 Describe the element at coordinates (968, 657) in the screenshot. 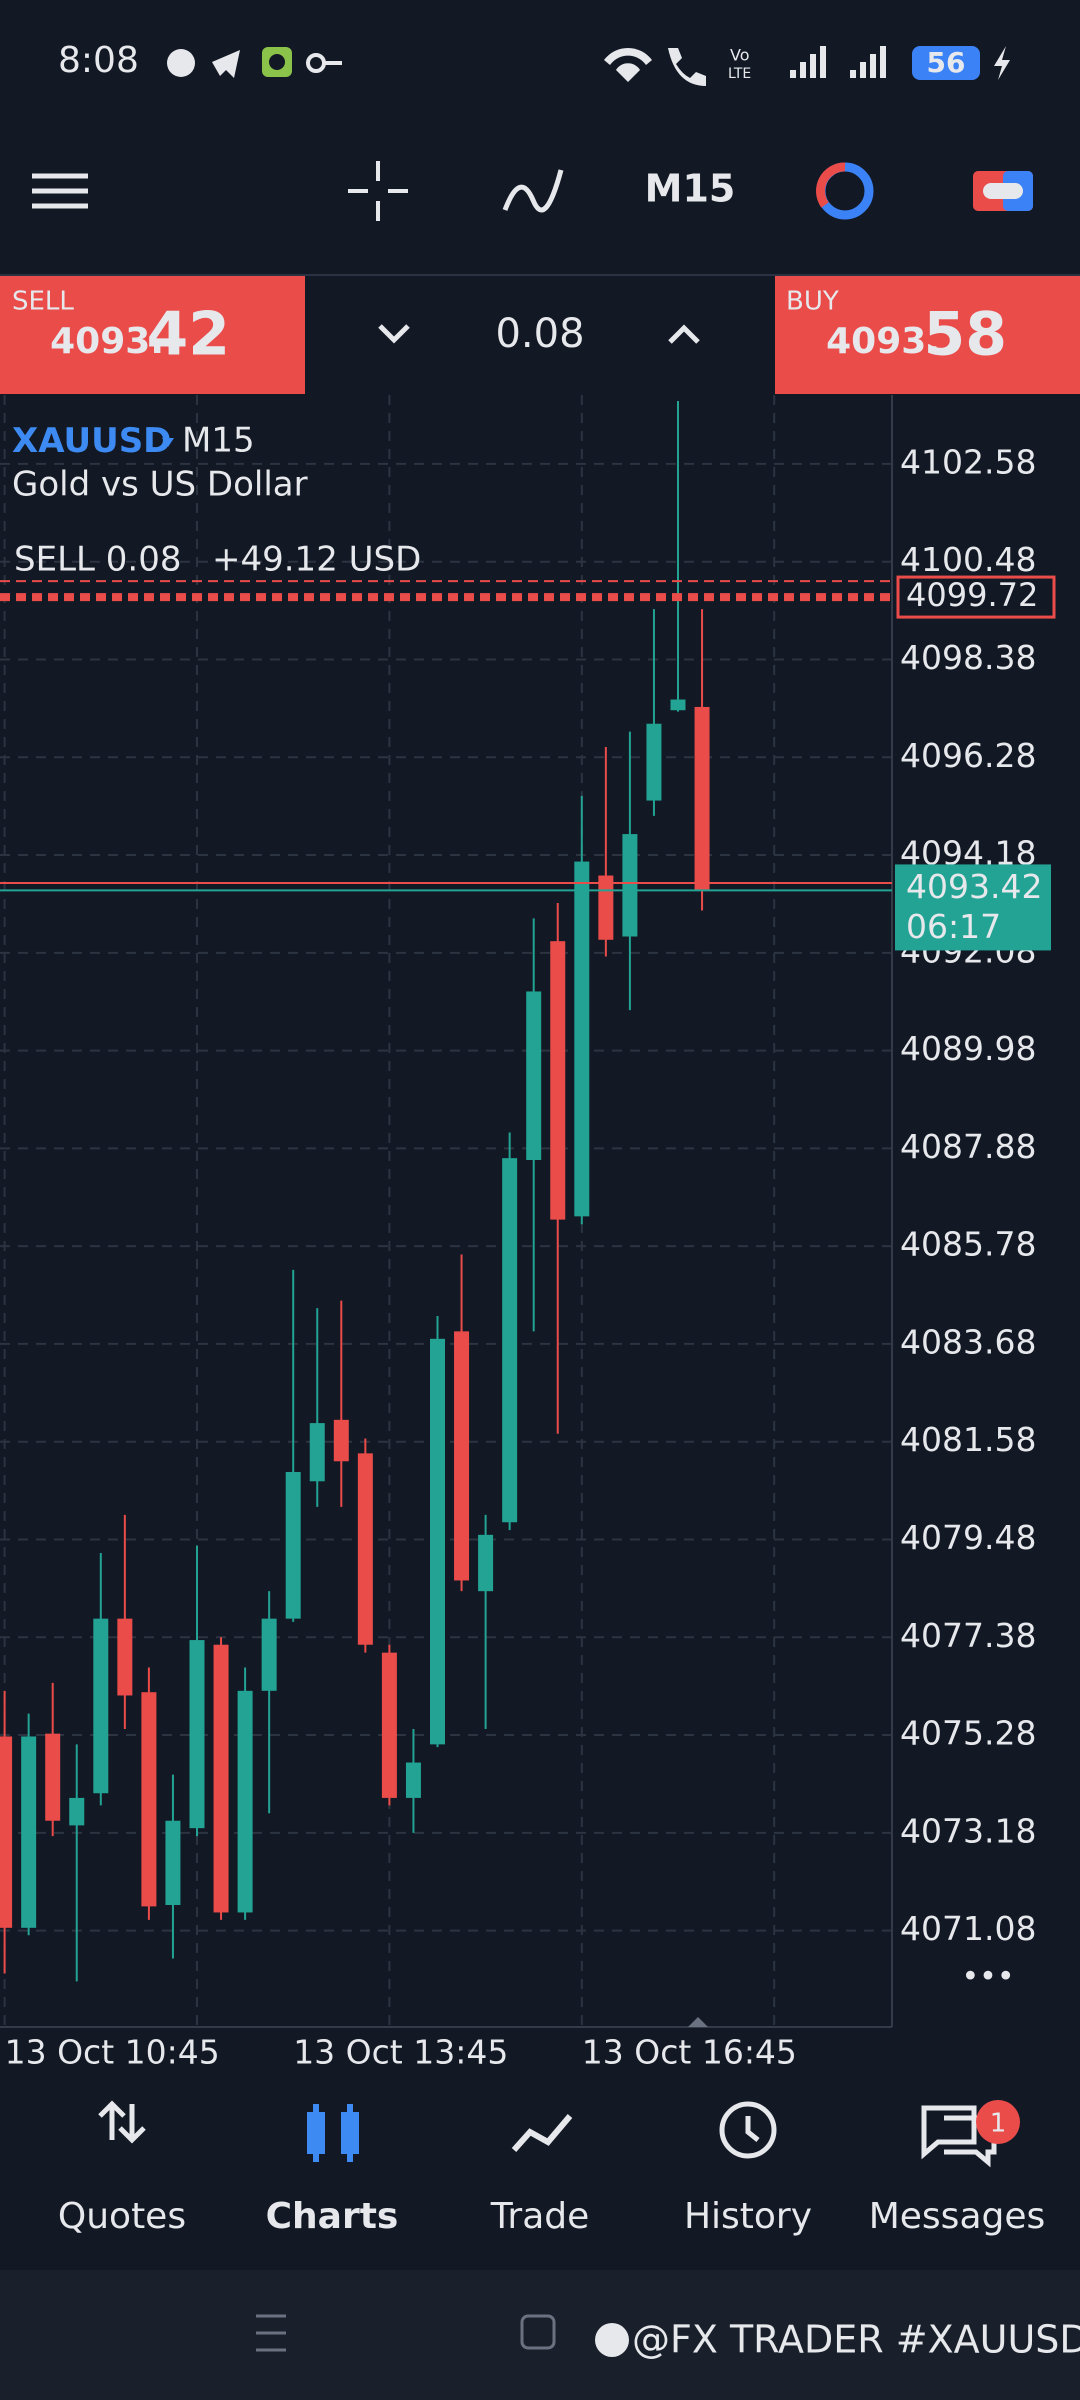

I see `y-tick-label: 4098.38` at that location.